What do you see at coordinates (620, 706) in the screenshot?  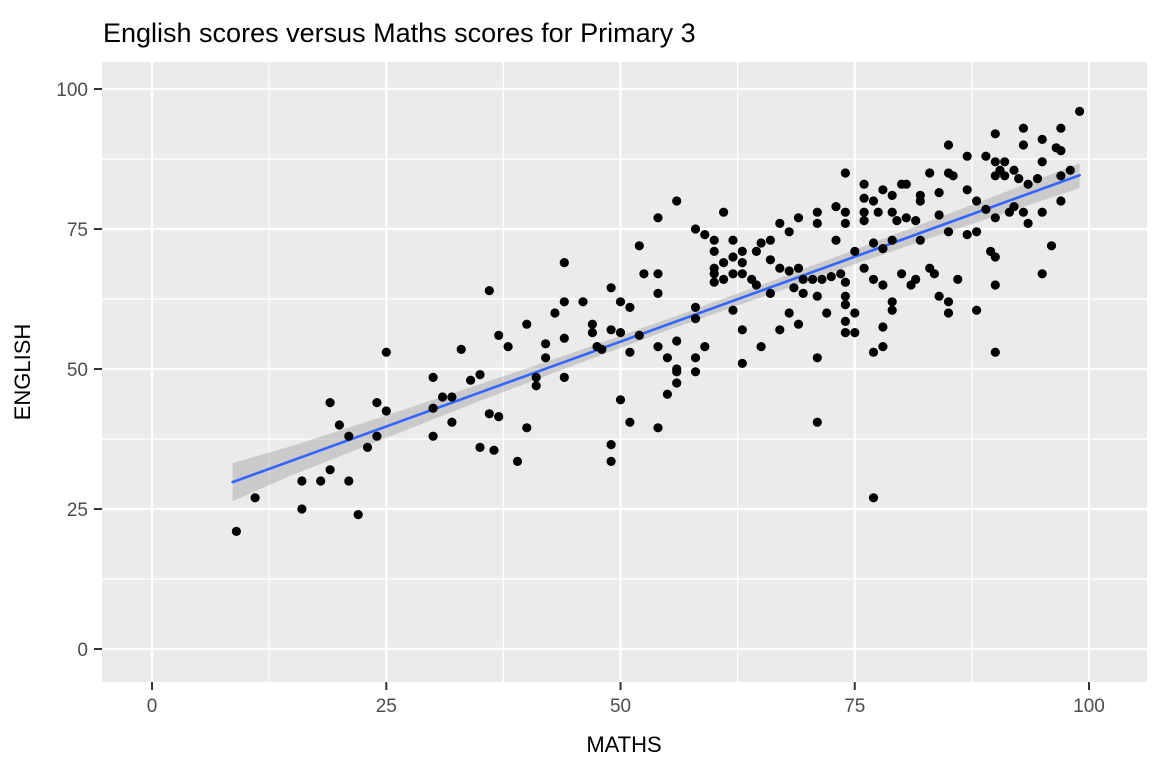 I see `x-tick-label: 50` at bounding box center [620, 706].